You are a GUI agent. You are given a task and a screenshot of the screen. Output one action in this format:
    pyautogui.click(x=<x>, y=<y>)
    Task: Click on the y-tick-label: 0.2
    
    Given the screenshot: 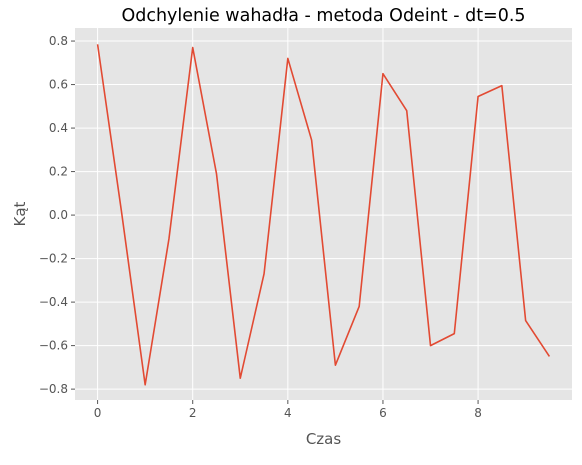 What is the action you would take?
    pyautogui.click(x=58, y=172)
    